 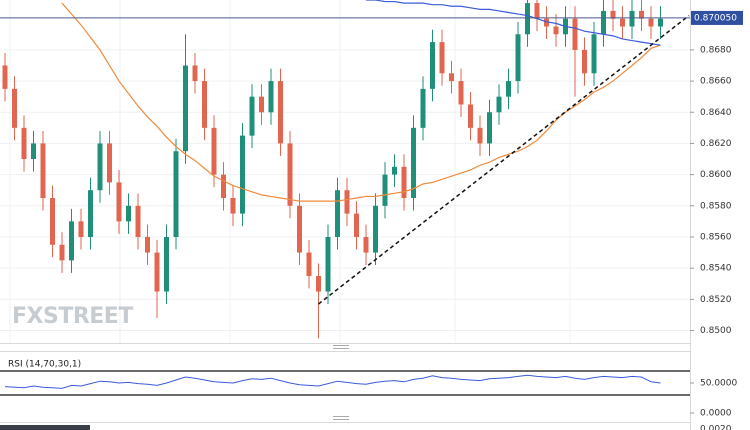 I want to click on y-tick-label: 0.8680, so click(x=716, y=50).